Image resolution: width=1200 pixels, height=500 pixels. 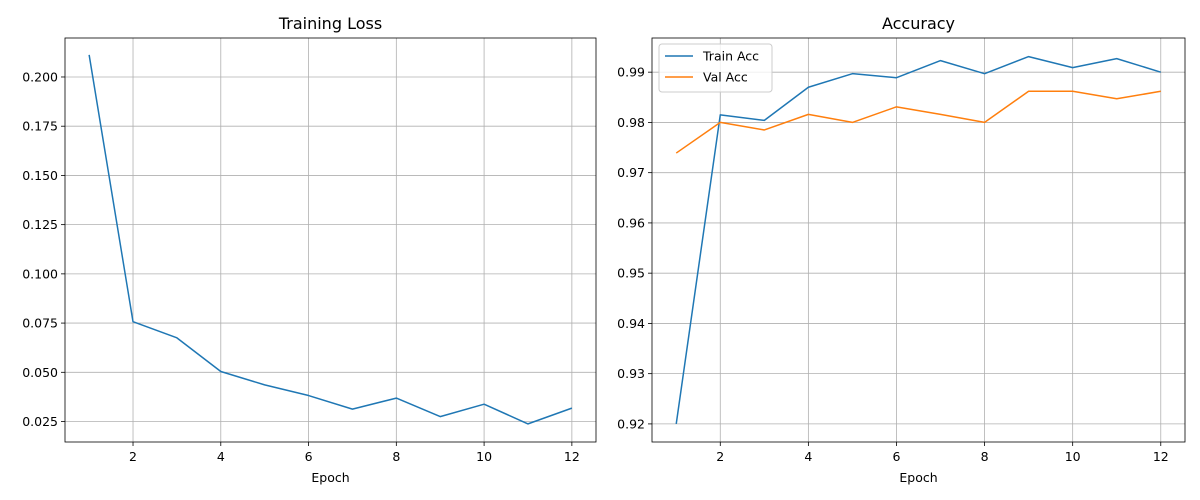 What do you see at coordinates (40, 126) in the screenshot?
I see `y-tick-label: 0.175` at bounding box center [40, 126].